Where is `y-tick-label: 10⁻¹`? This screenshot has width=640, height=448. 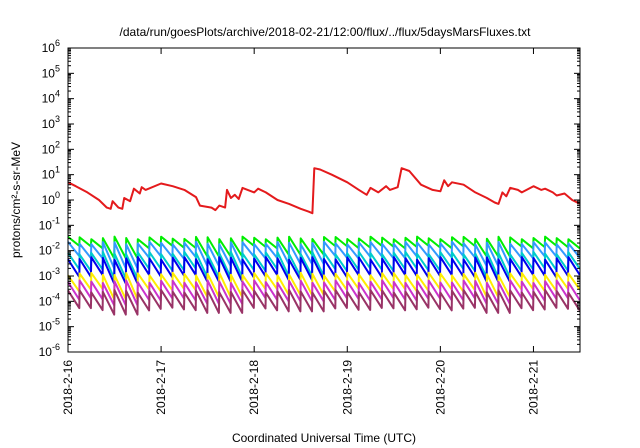
y-tick-label: 10⁻¹ is located at coordinates (49, 223).